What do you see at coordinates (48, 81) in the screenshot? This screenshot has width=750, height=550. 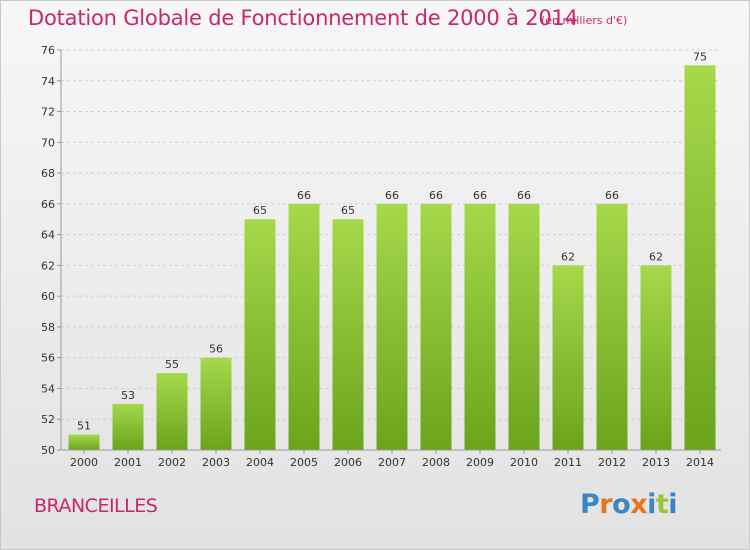 I see `y-tick-label: 74` at bounding box center [48, 81].